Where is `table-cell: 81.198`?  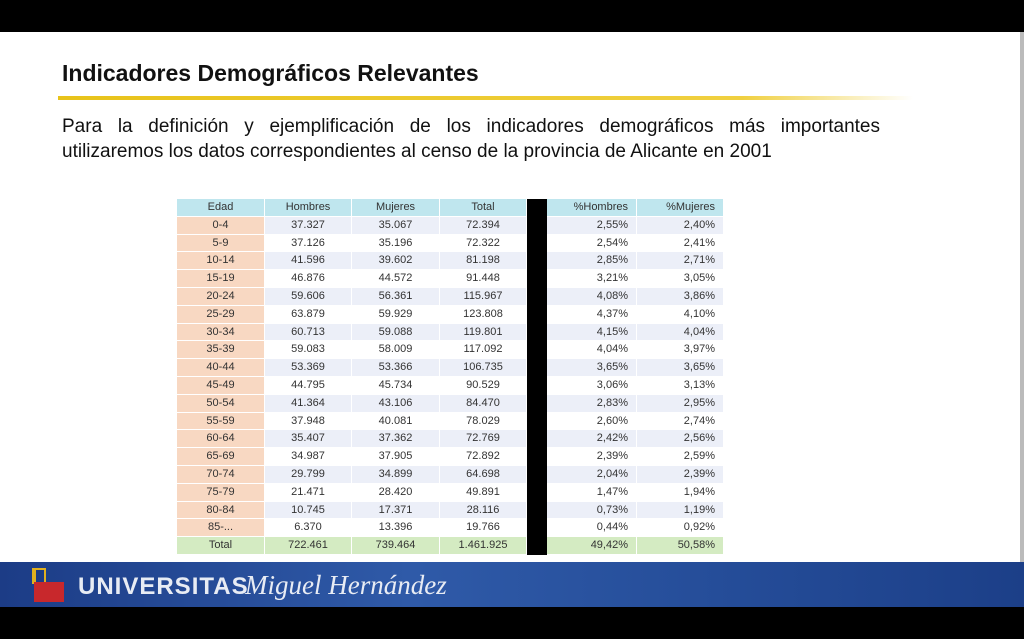
table-cell: 81.198 is located at coordinates (483, 261).